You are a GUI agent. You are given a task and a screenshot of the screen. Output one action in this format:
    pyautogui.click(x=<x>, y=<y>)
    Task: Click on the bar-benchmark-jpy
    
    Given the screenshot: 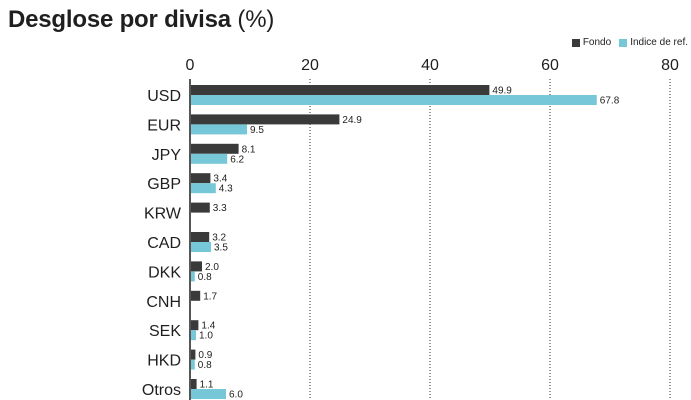 What is the action you would take?
    pyautogui.click(x=209, y=158)
    